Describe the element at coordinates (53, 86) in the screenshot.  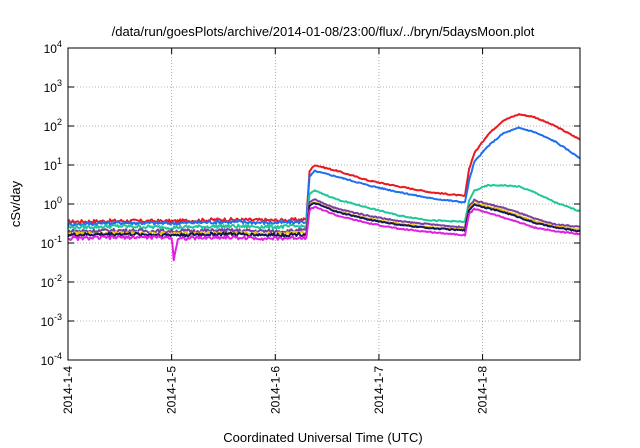
I see `y-tick-label: 10³` at that location.